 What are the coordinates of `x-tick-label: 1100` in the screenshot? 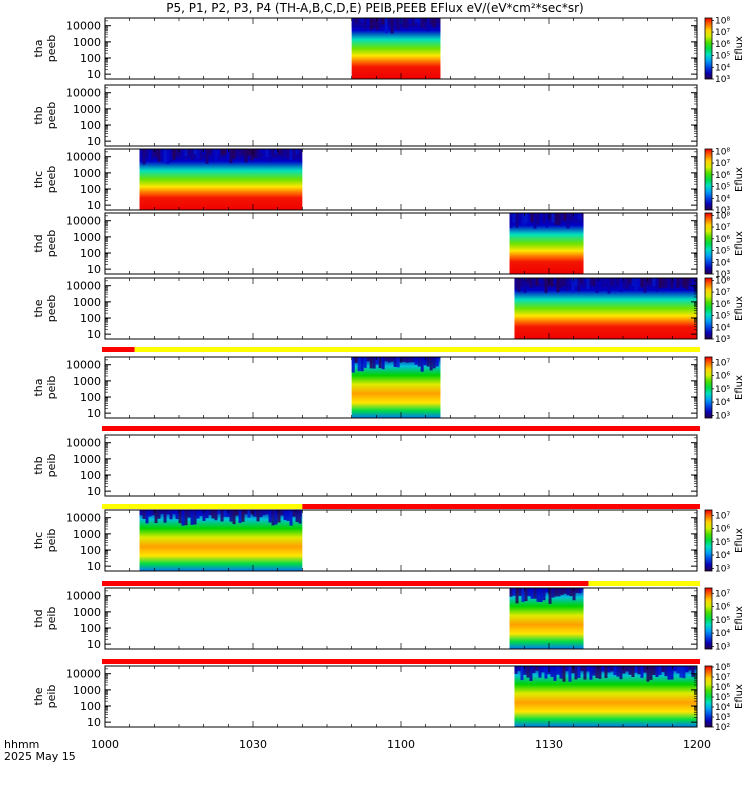 It's located at (401, 744).